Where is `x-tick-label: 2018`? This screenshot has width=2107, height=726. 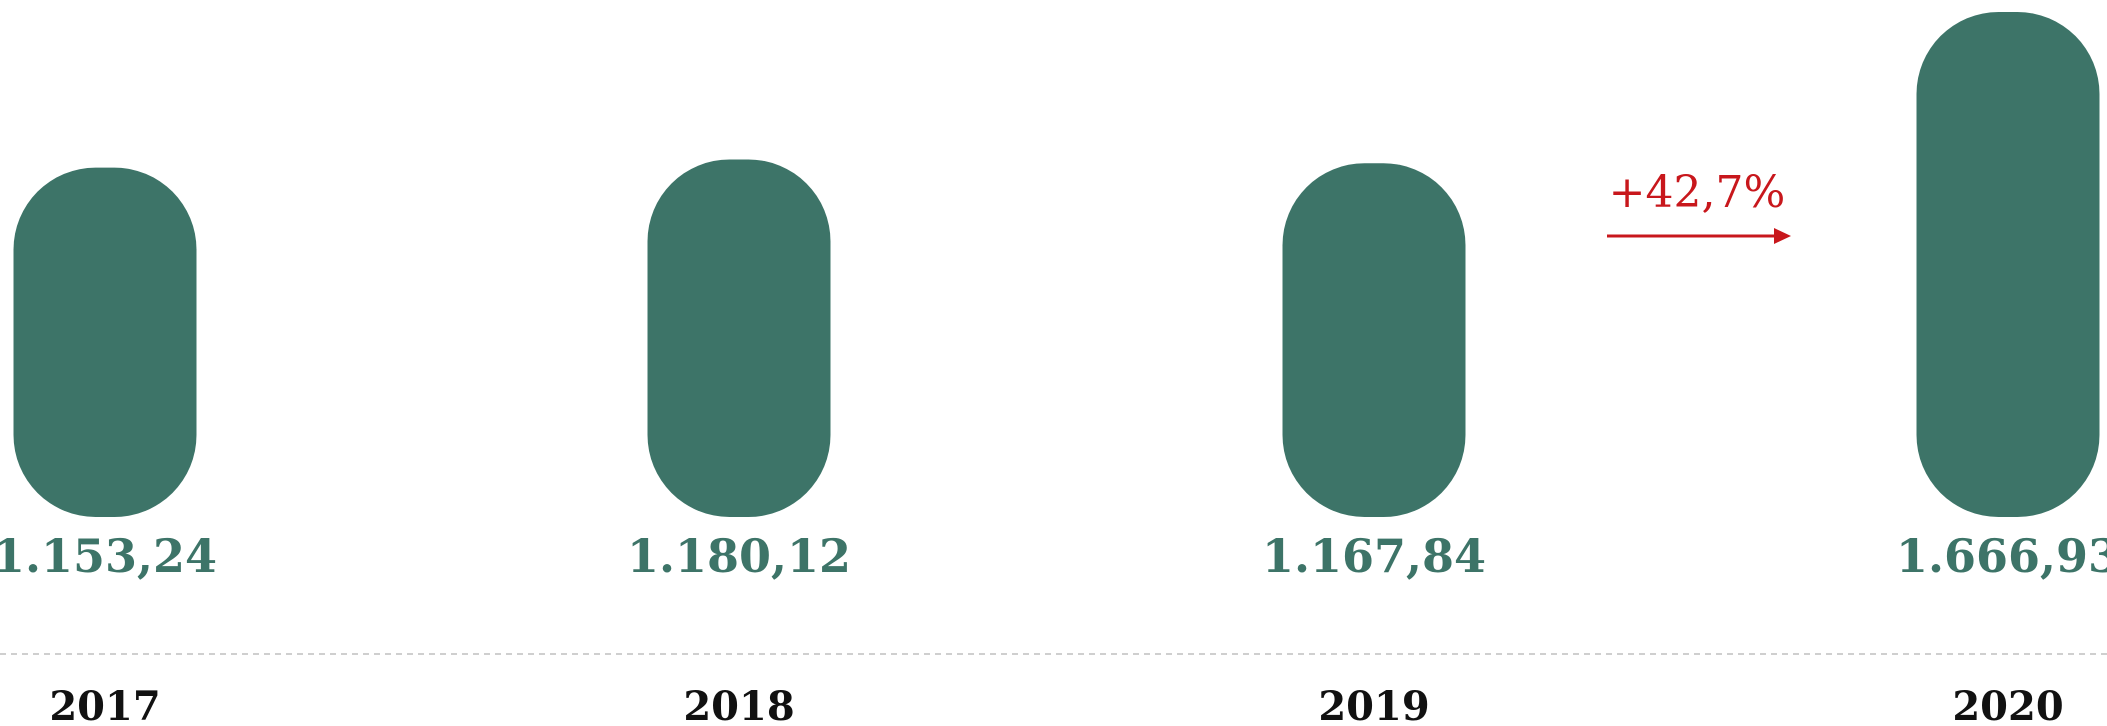
x-tick-label: 2018 is located at coordinates (738, 704).